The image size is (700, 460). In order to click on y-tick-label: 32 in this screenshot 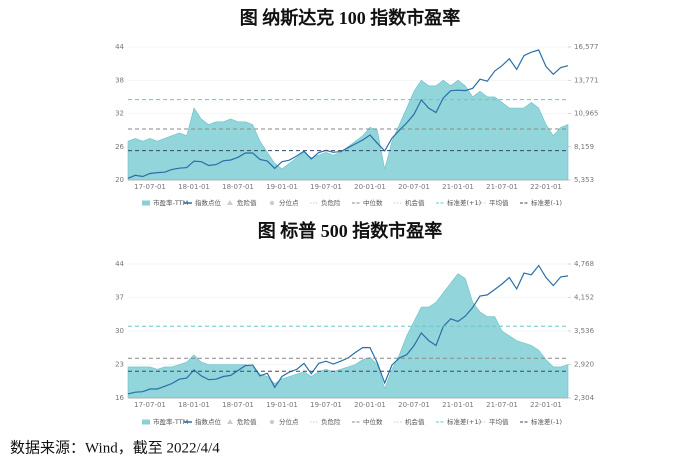, I will do `click(119, 114)`.